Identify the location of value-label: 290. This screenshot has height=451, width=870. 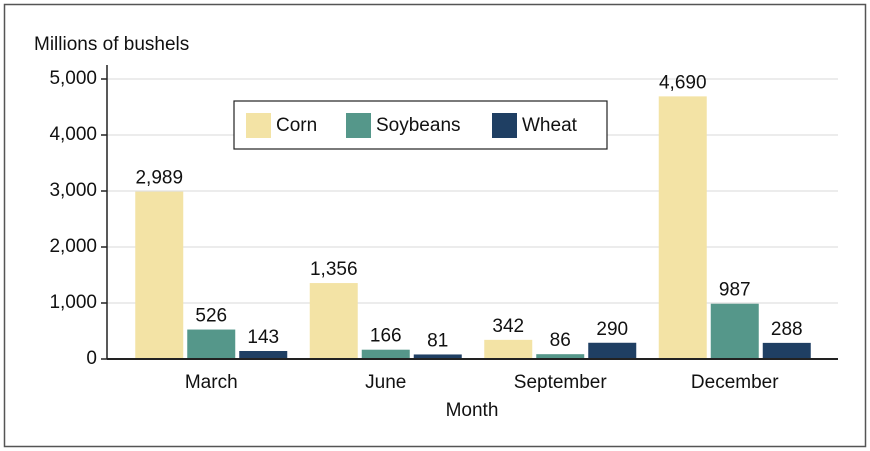
(612, 329).